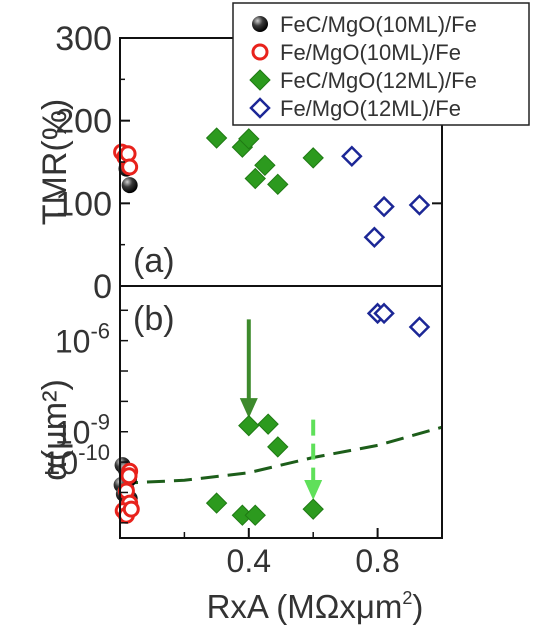 The height and width of the screenshot is (630, 545). What do you see at coordinates (377, 561) in the screenshot?
I see `xtick-label-1: 0.8` at bounding box center [377, 561].